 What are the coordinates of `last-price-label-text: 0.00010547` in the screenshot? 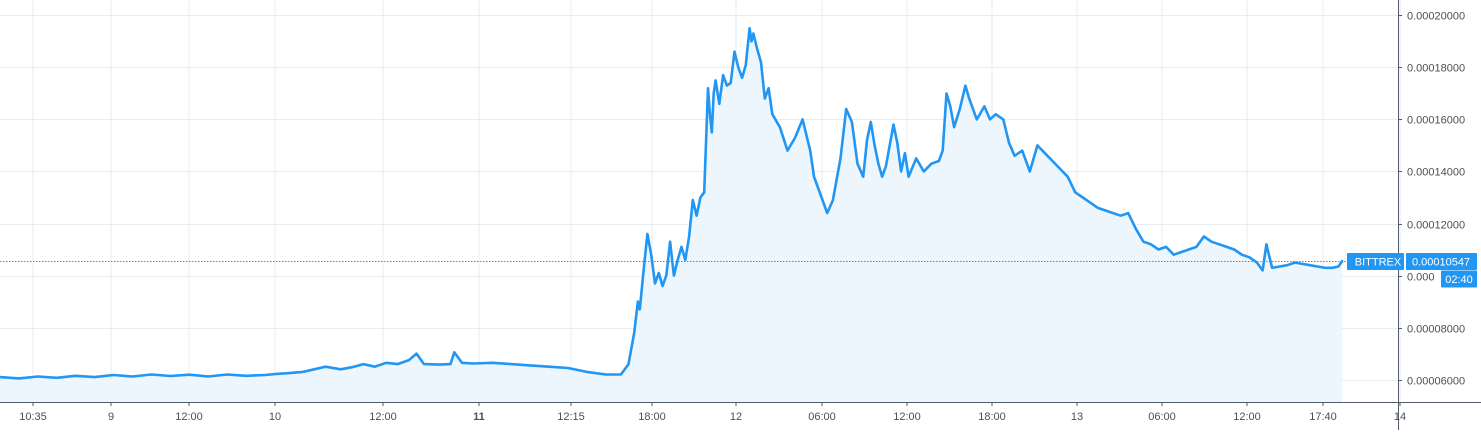 It's located at (1441, 263).